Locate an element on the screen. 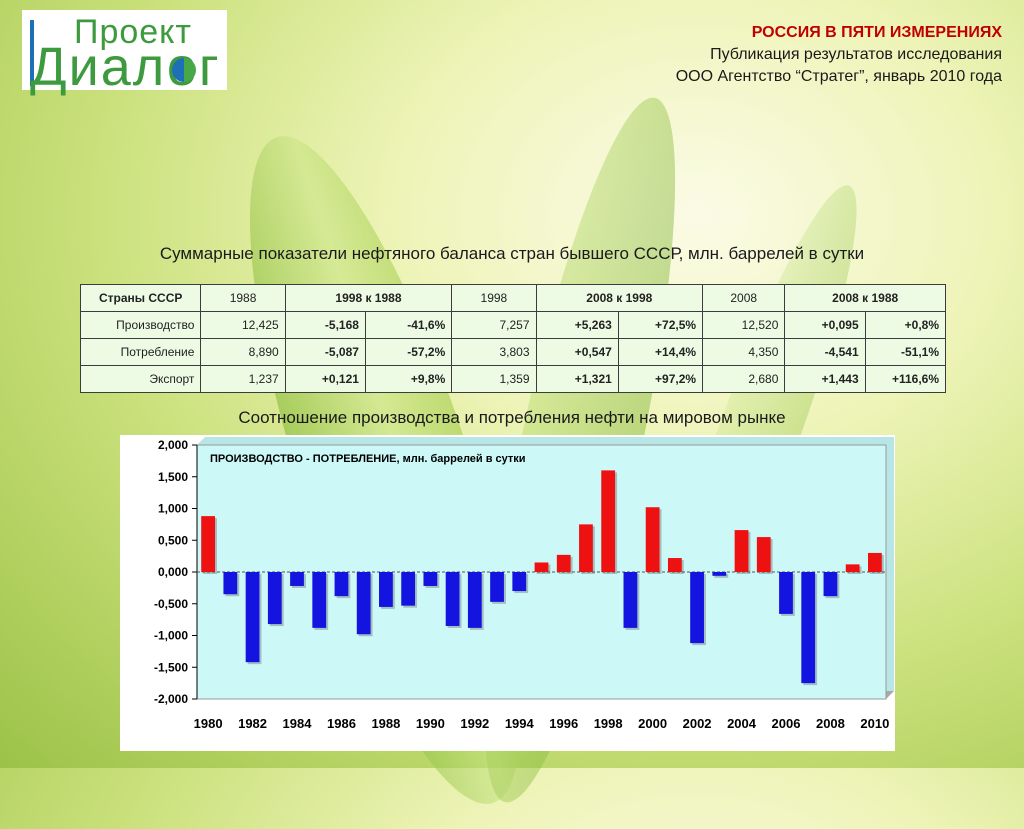 The height and width of the screenshot is (829, 1024). x-tick-label: 1996 is located at coordinates (563, 723).